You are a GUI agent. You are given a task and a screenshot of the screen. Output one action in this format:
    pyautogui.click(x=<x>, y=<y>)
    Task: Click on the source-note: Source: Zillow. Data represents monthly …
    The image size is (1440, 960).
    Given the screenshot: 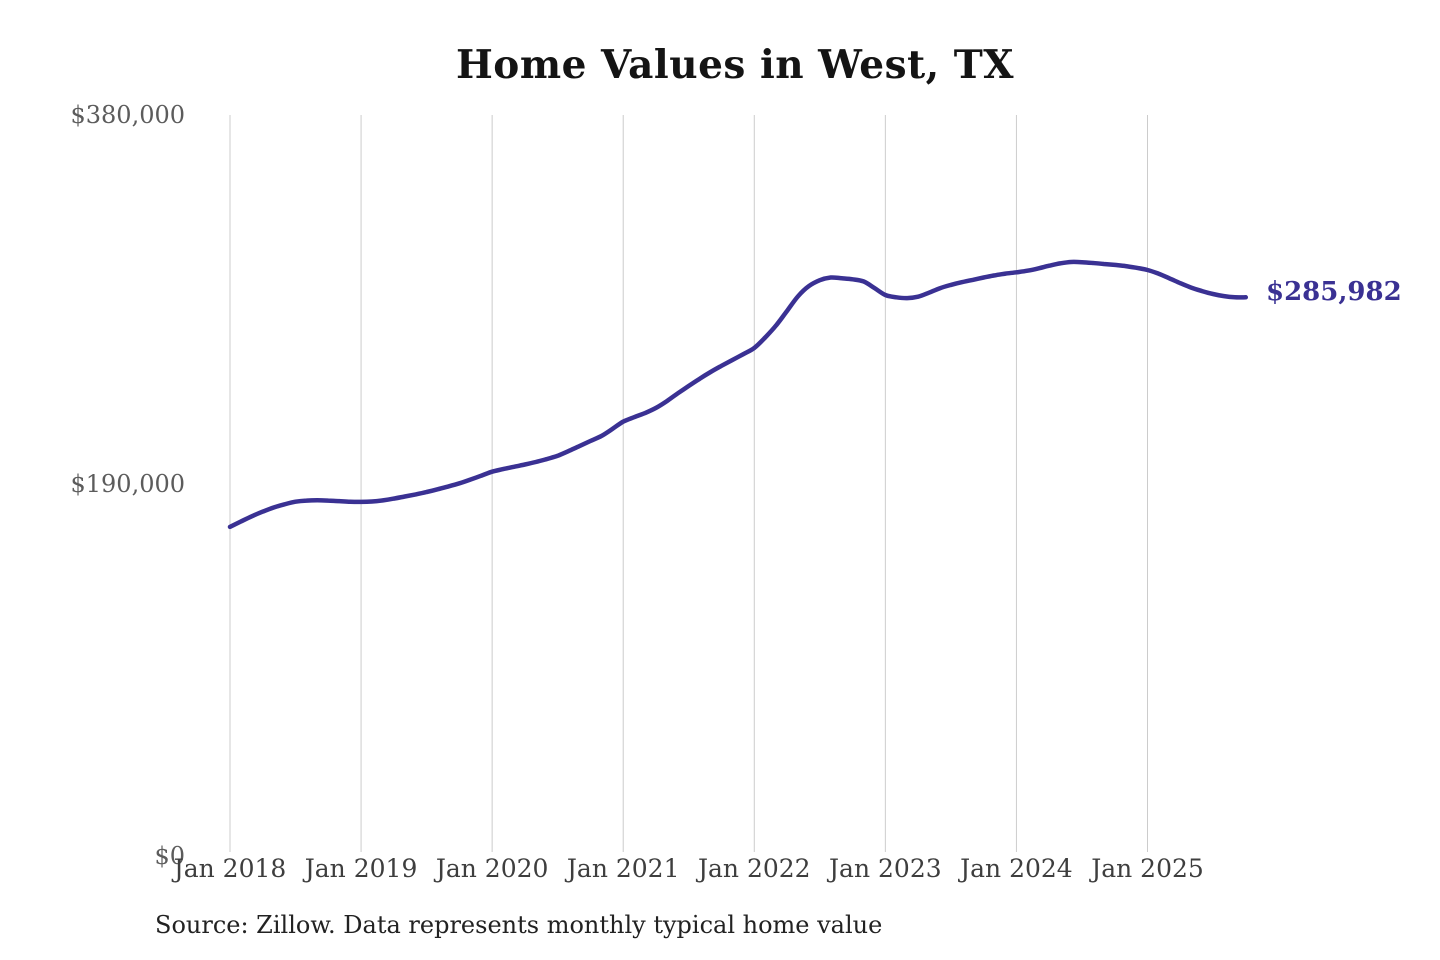 What is the action you would take?
    pyautogui.click(x=519, y=925)
    